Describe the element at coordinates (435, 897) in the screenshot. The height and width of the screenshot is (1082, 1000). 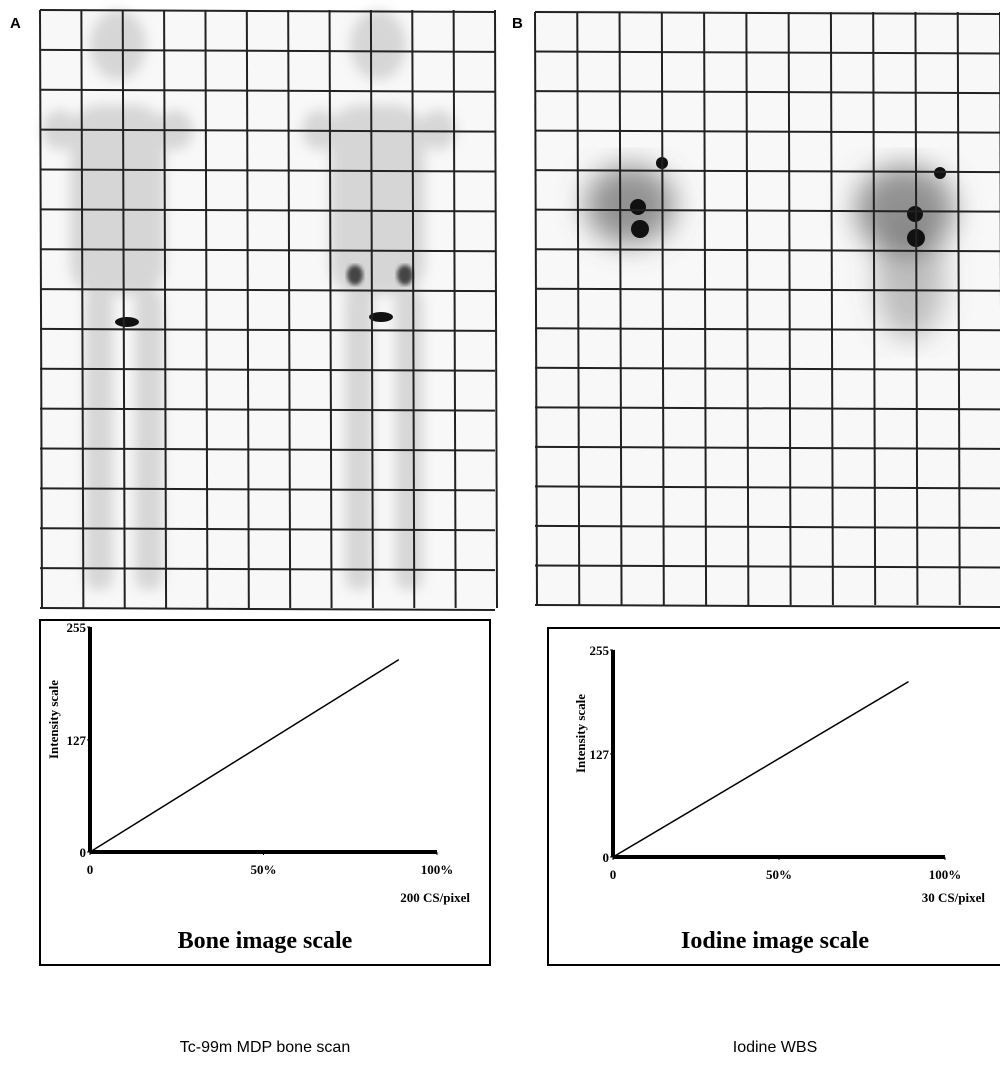
I see `x-unit-label: 200 CS/pixel` at that location.